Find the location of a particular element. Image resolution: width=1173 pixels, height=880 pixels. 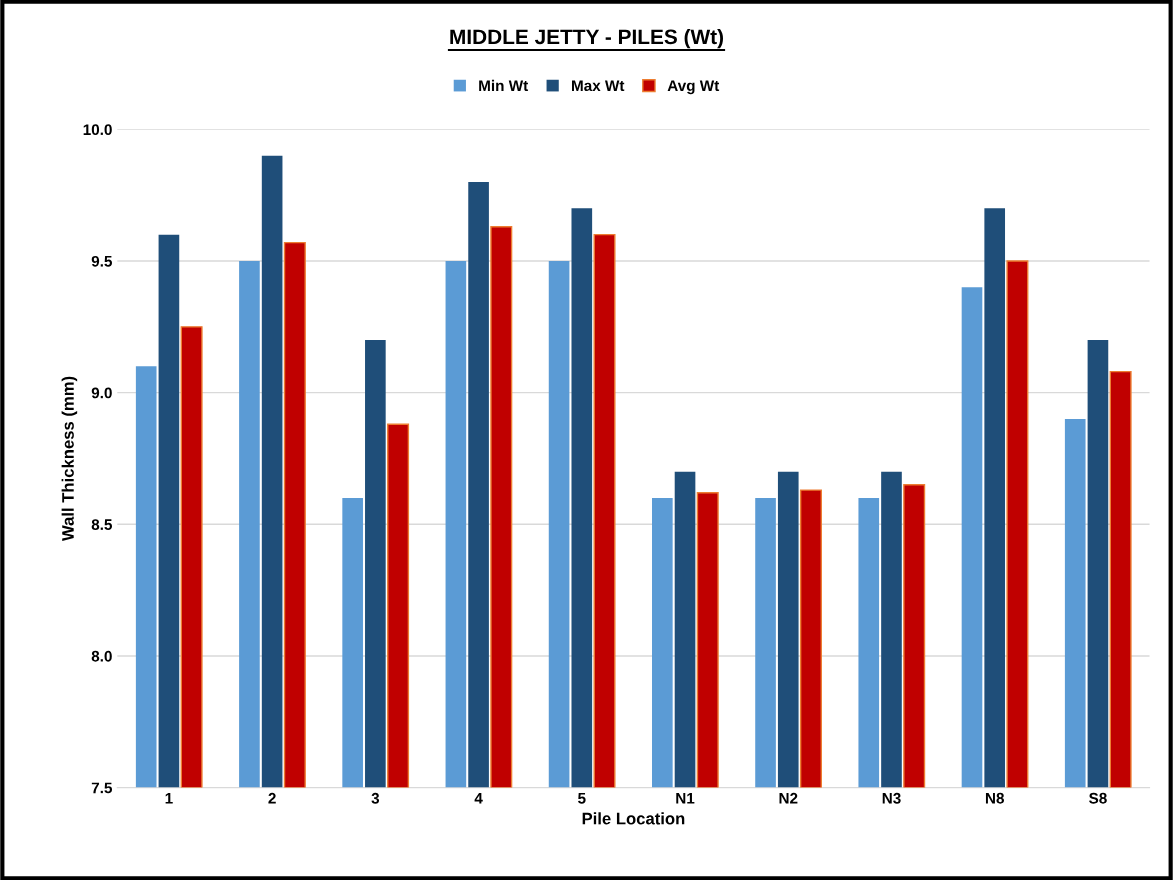

y-tick-label: 7.5 is located at coordinates (102, 788).